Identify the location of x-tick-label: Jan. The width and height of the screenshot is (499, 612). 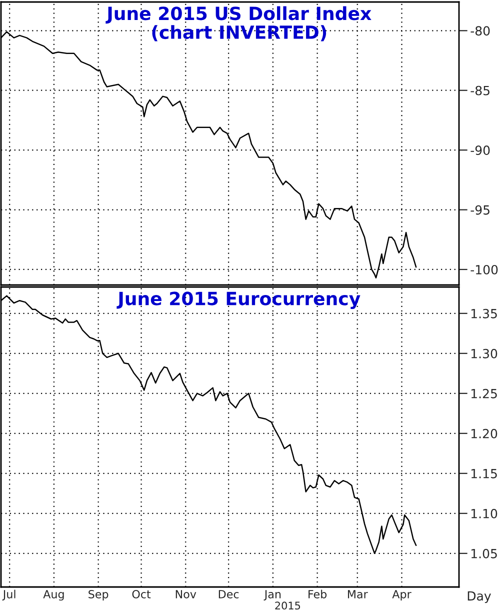
(272, 595).